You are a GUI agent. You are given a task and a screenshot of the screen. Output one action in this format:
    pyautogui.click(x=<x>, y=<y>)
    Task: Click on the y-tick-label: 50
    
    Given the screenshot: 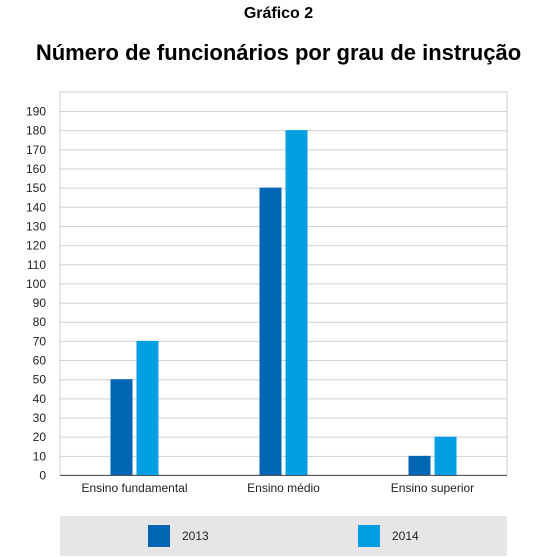 What is the action you would take?
    pyautogui.click(x=40, y=380)
    